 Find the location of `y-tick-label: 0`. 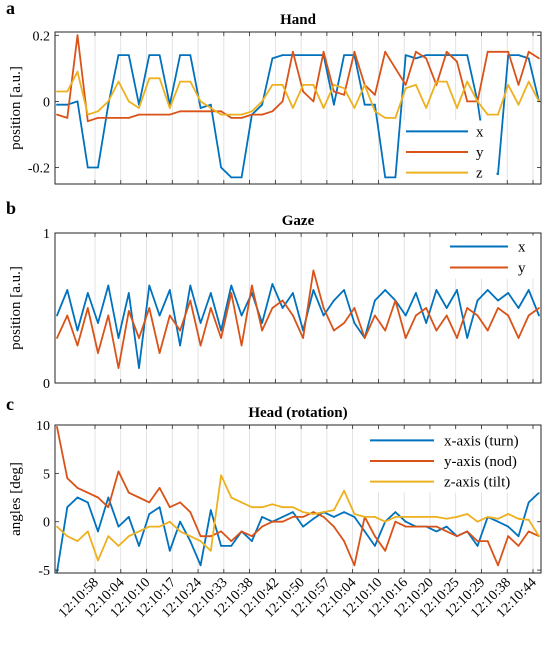

y-tick-label: 0 is located at coordinates (46, 102).